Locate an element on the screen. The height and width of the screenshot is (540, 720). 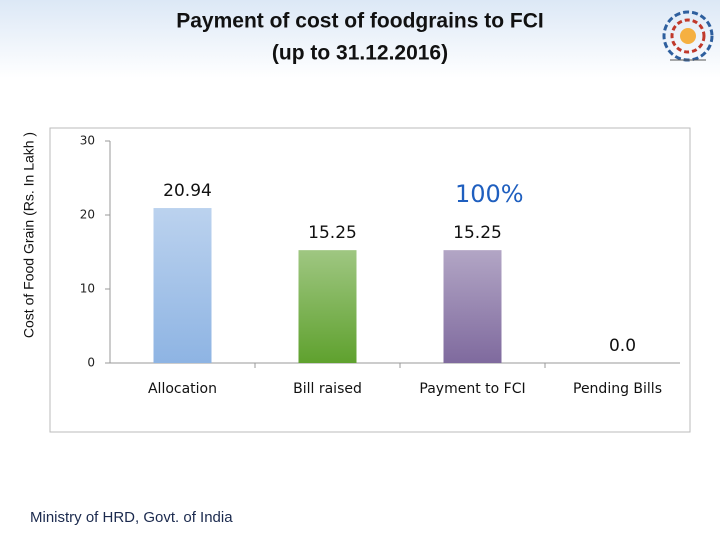
value-label: 20.94 is located at coordinates (187, 191).